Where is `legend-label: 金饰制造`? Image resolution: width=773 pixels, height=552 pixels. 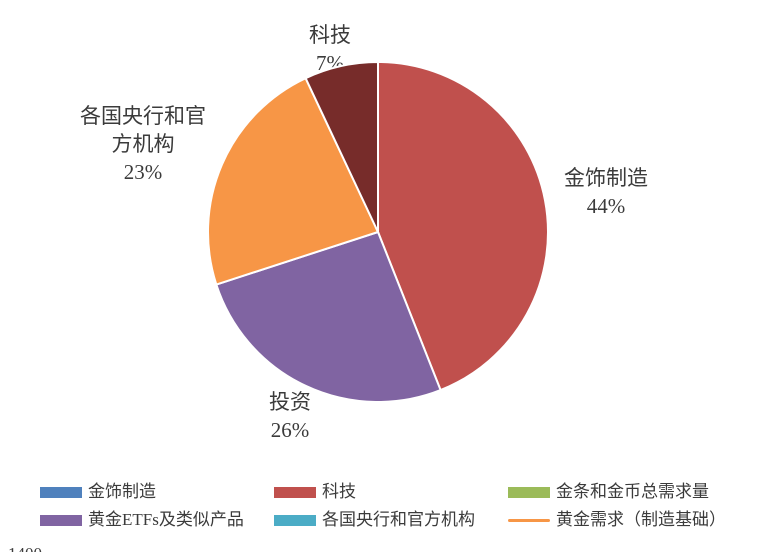 legend-label: 金饰制造 is located at coordinates (122, 492).